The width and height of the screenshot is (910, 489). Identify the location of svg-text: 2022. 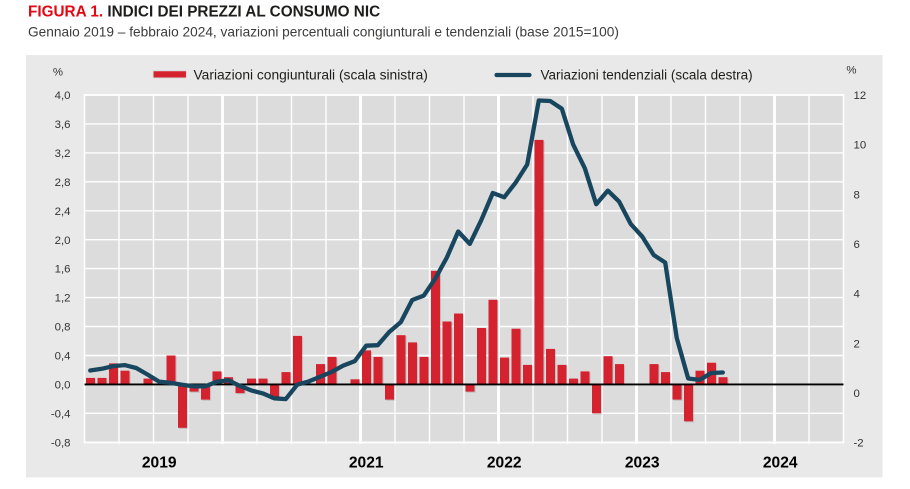
(504, 463).